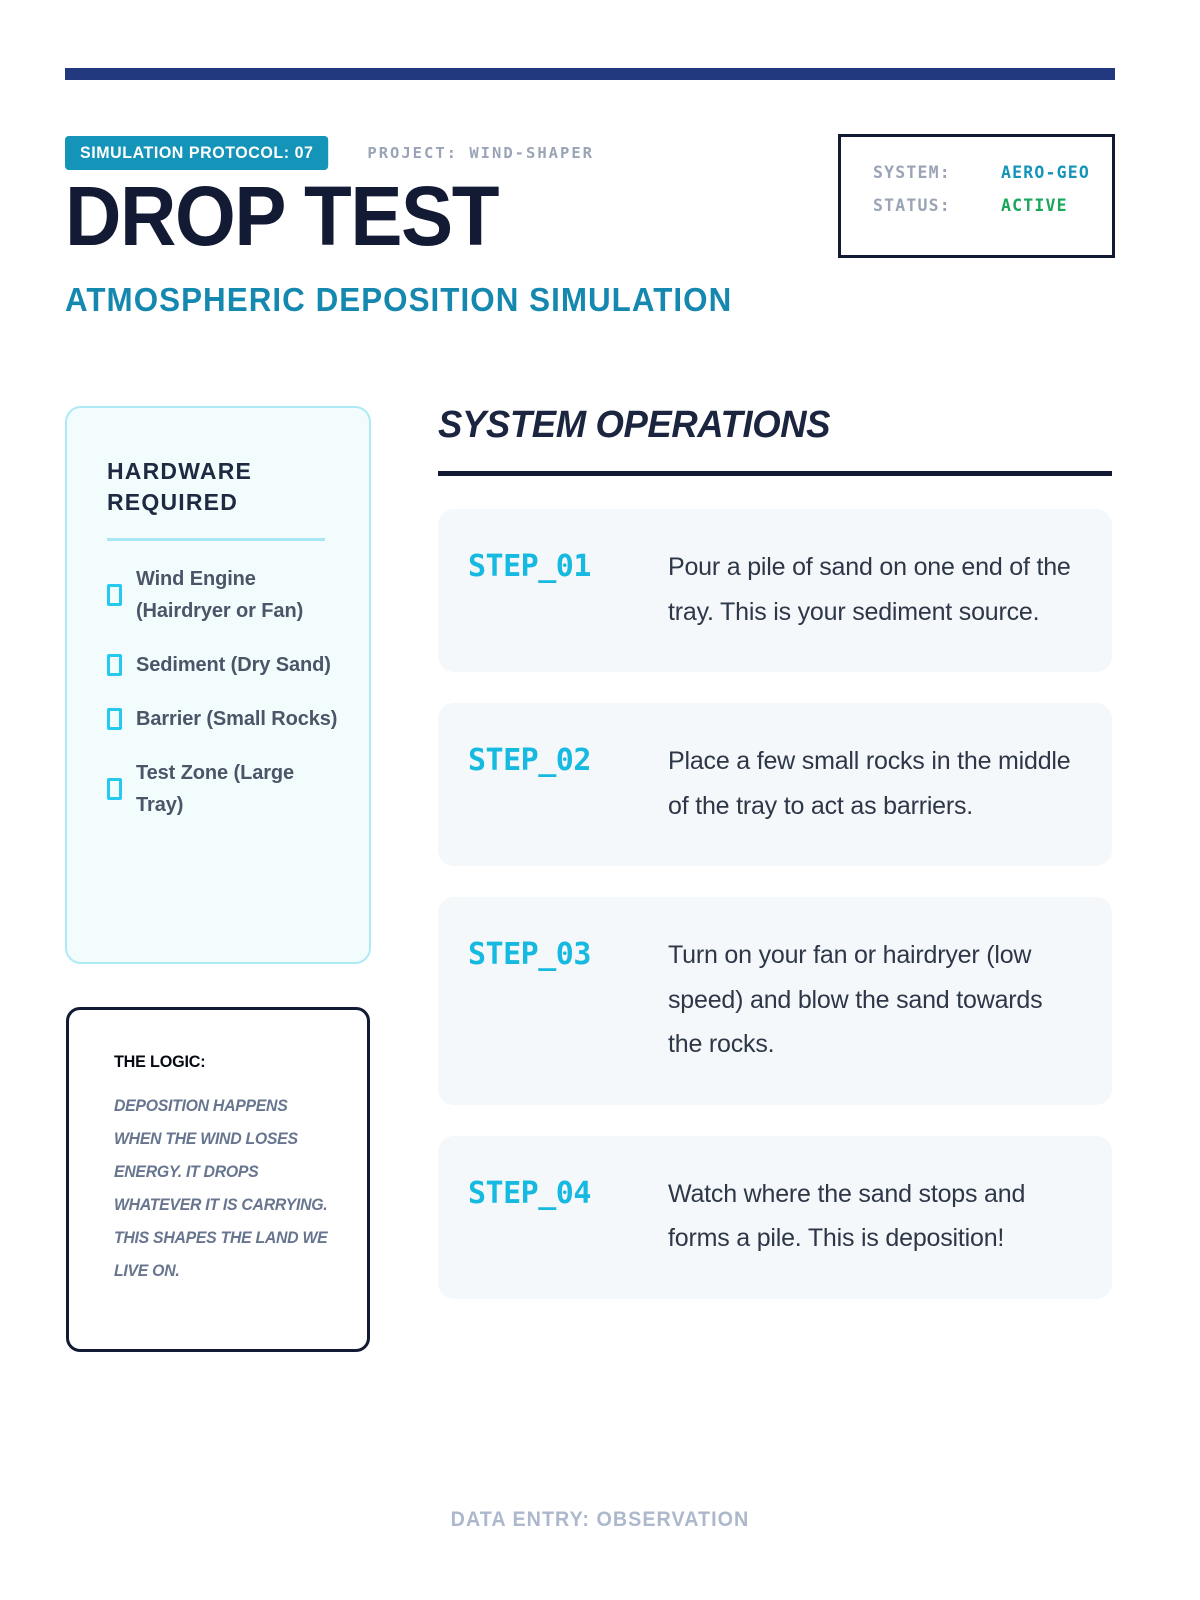  I want to click on hardware-item-label: Wind Engine (Hairdryer or Fan), so click(220, 595).